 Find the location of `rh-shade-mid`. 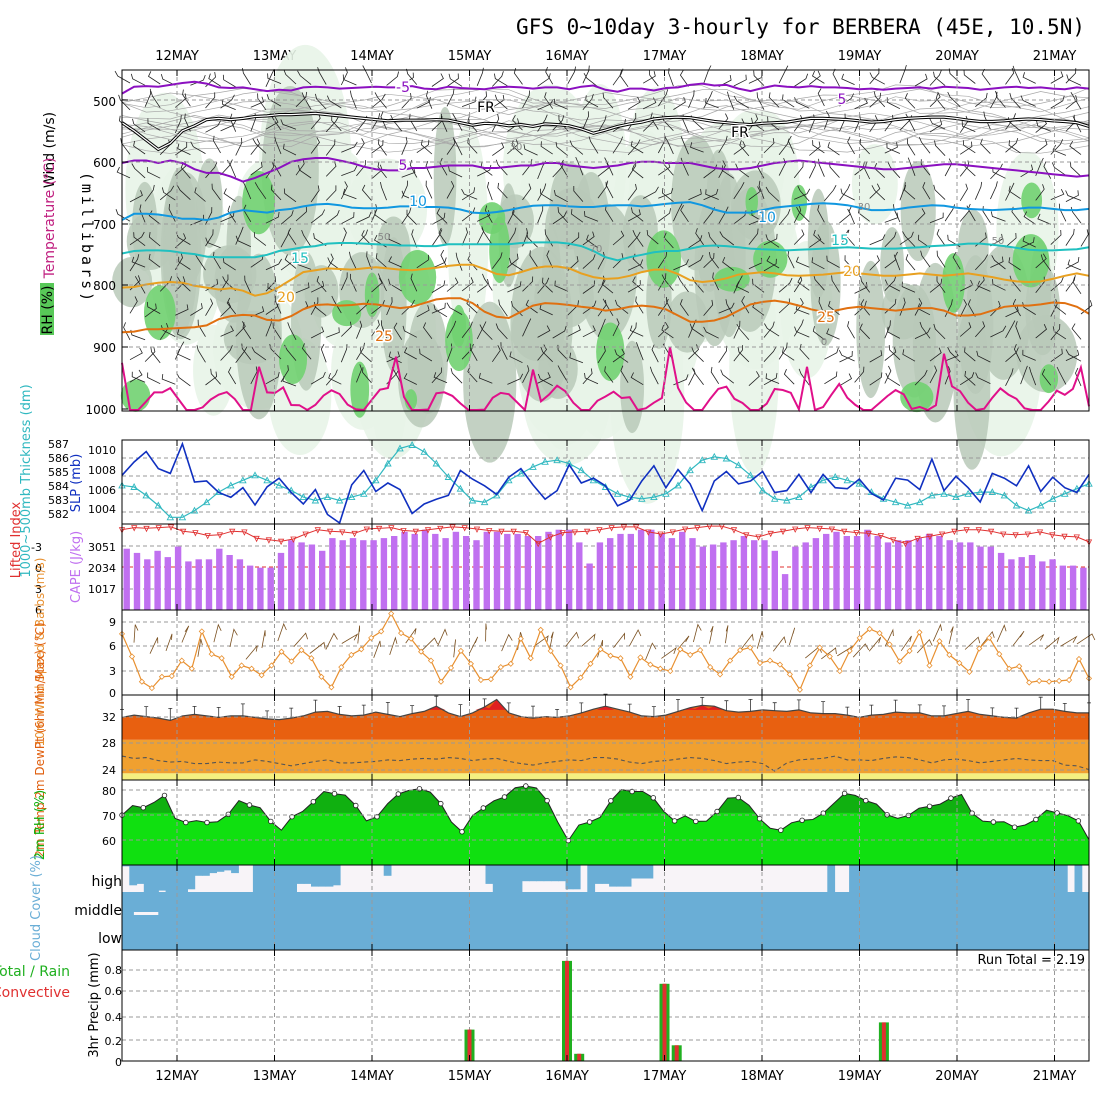

rh-shade-mid is located at coordinates (427, 357).